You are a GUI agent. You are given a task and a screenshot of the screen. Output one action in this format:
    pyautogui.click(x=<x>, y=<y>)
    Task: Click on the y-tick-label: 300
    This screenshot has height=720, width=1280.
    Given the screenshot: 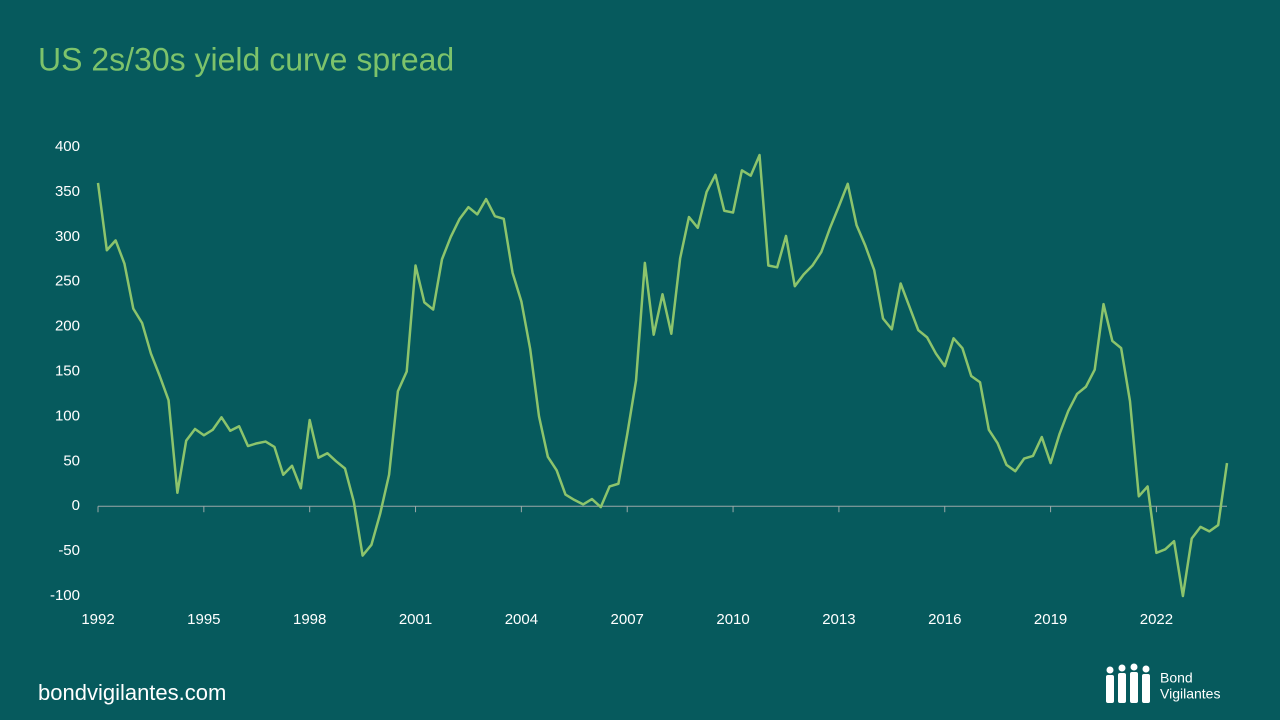 What is the action you would take?
    pyautogui.click(x=67, y=236)
    